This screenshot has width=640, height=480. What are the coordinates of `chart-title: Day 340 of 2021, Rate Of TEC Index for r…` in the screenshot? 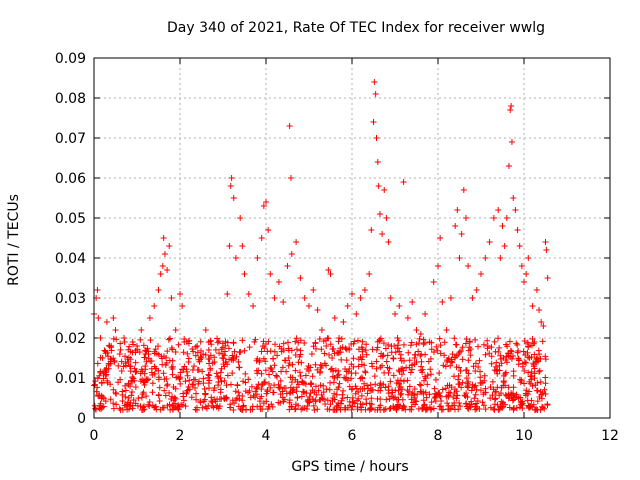 It's located at (356, 28).